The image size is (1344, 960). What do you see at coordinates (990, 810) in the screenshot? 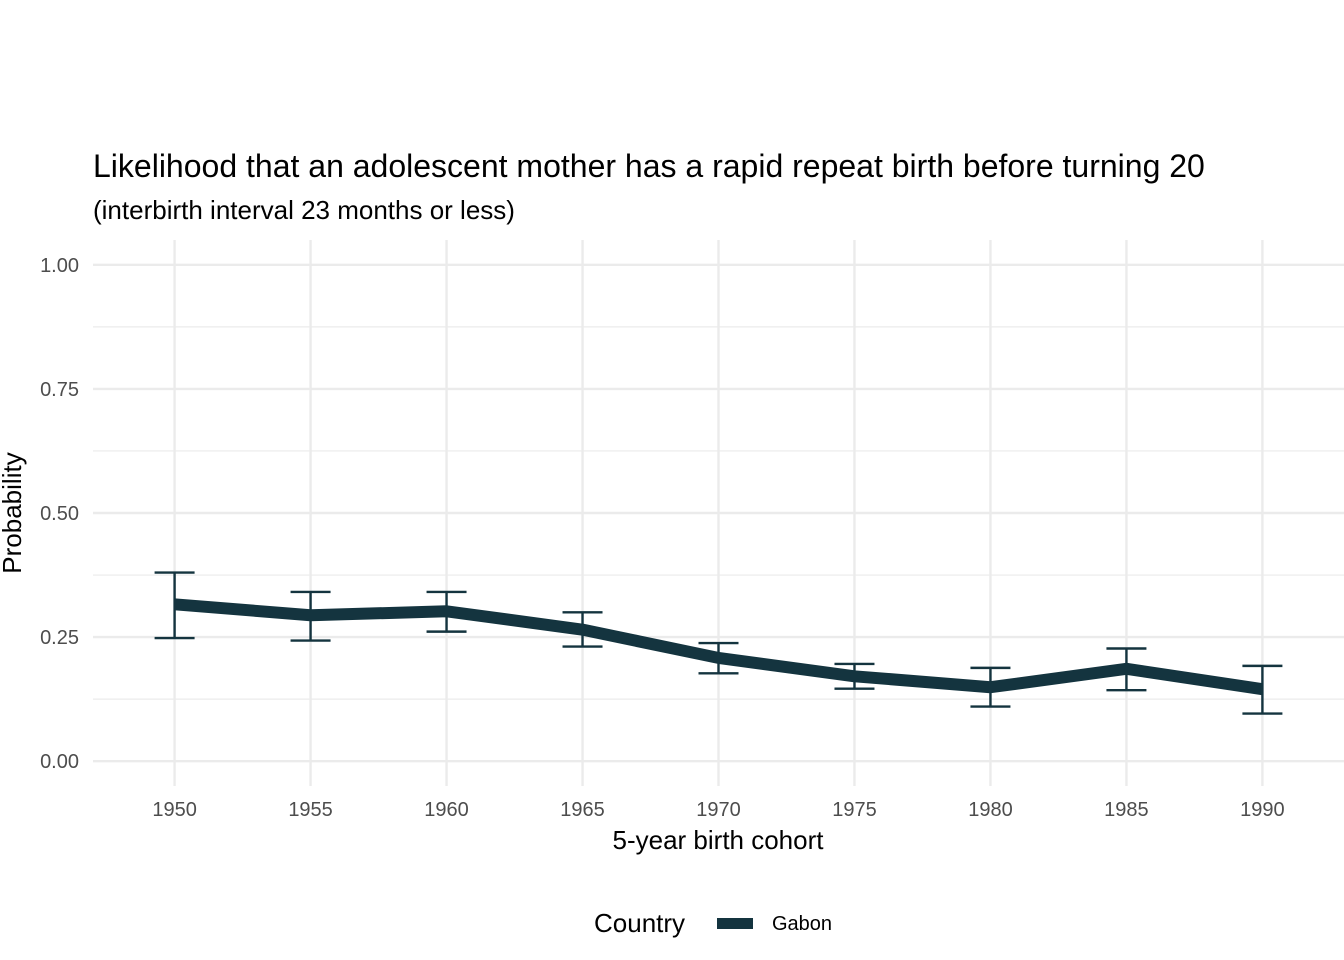
I see `x-tick-label: 1980` at bounding box center [990, 810].